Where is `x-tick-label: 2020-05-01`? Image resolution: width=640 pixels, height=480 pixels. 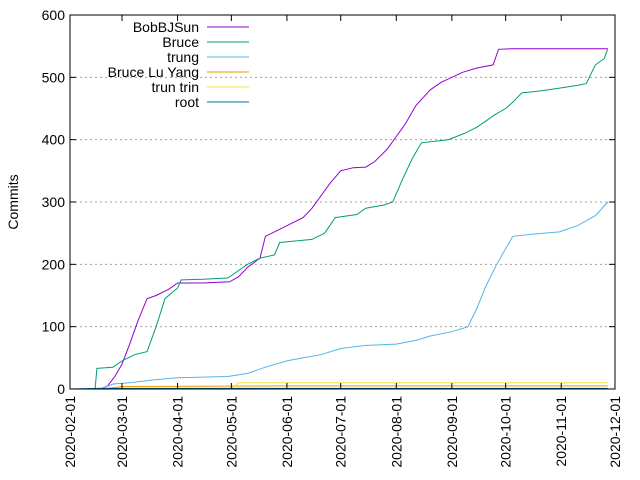 x-tick-label: 2020-05-01 is located at coordinates (231, 432).